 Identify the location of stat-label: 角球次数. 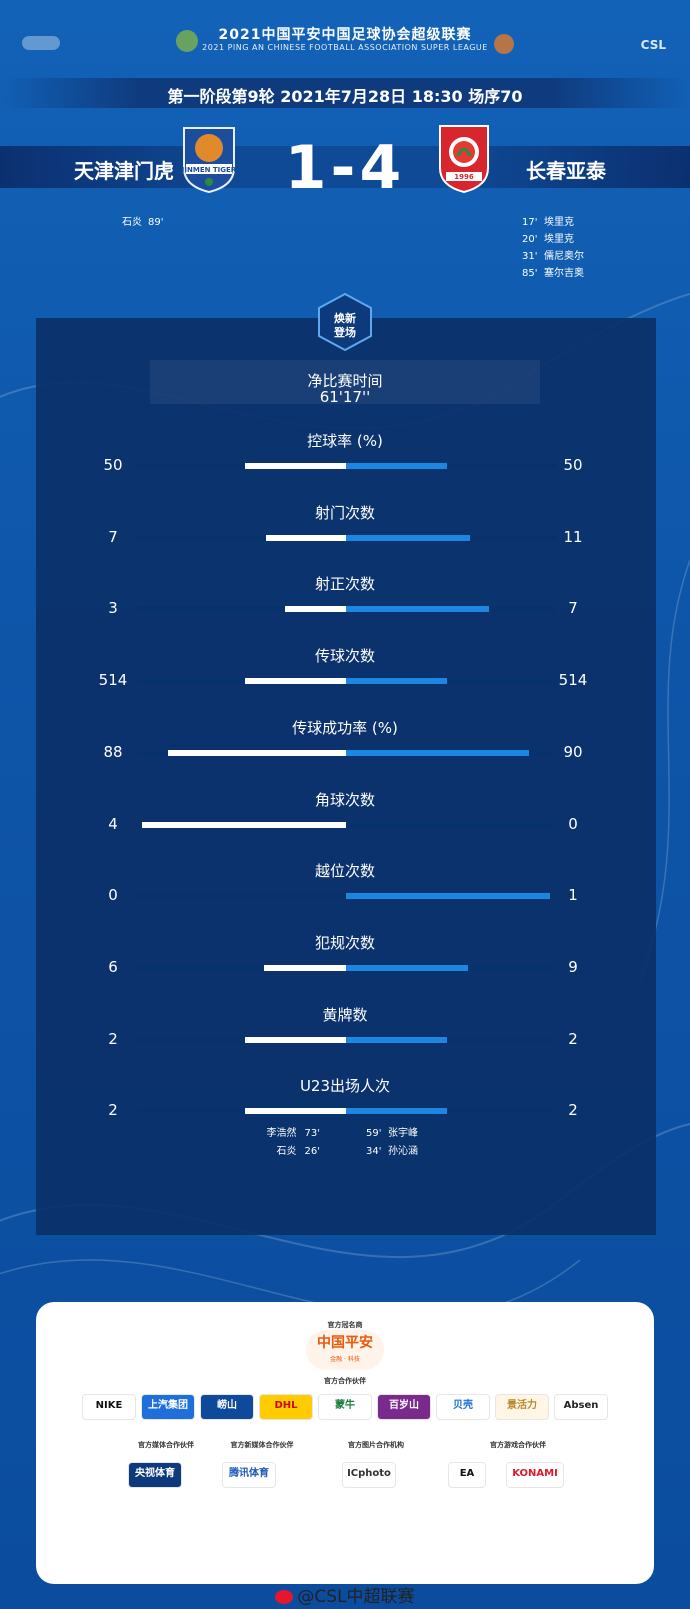
(344, 799).